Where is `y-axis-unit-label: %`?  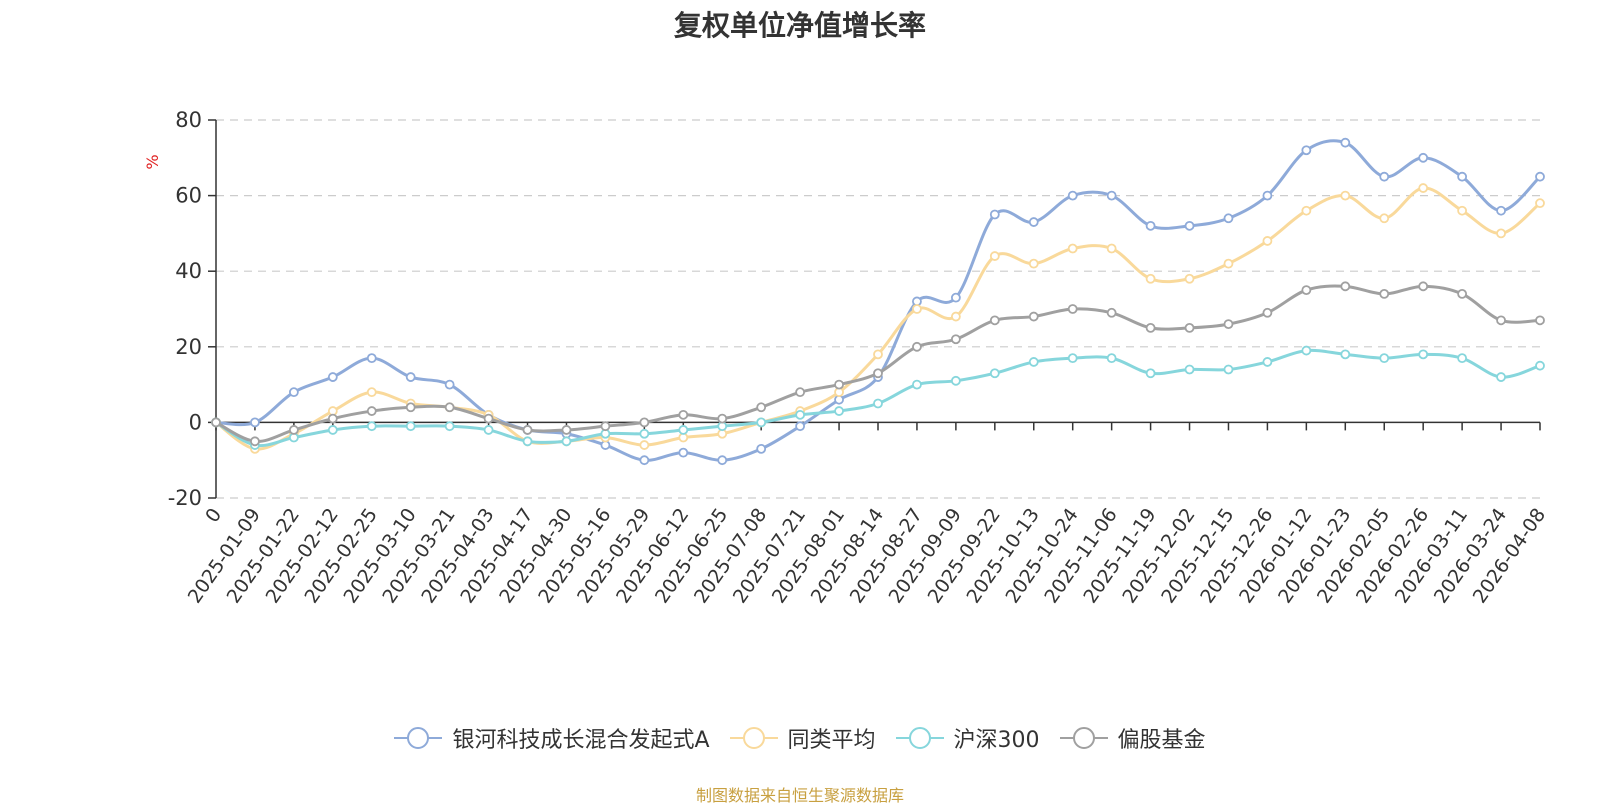
y-axis-unit-label: % is located at coordinates (152, 161).